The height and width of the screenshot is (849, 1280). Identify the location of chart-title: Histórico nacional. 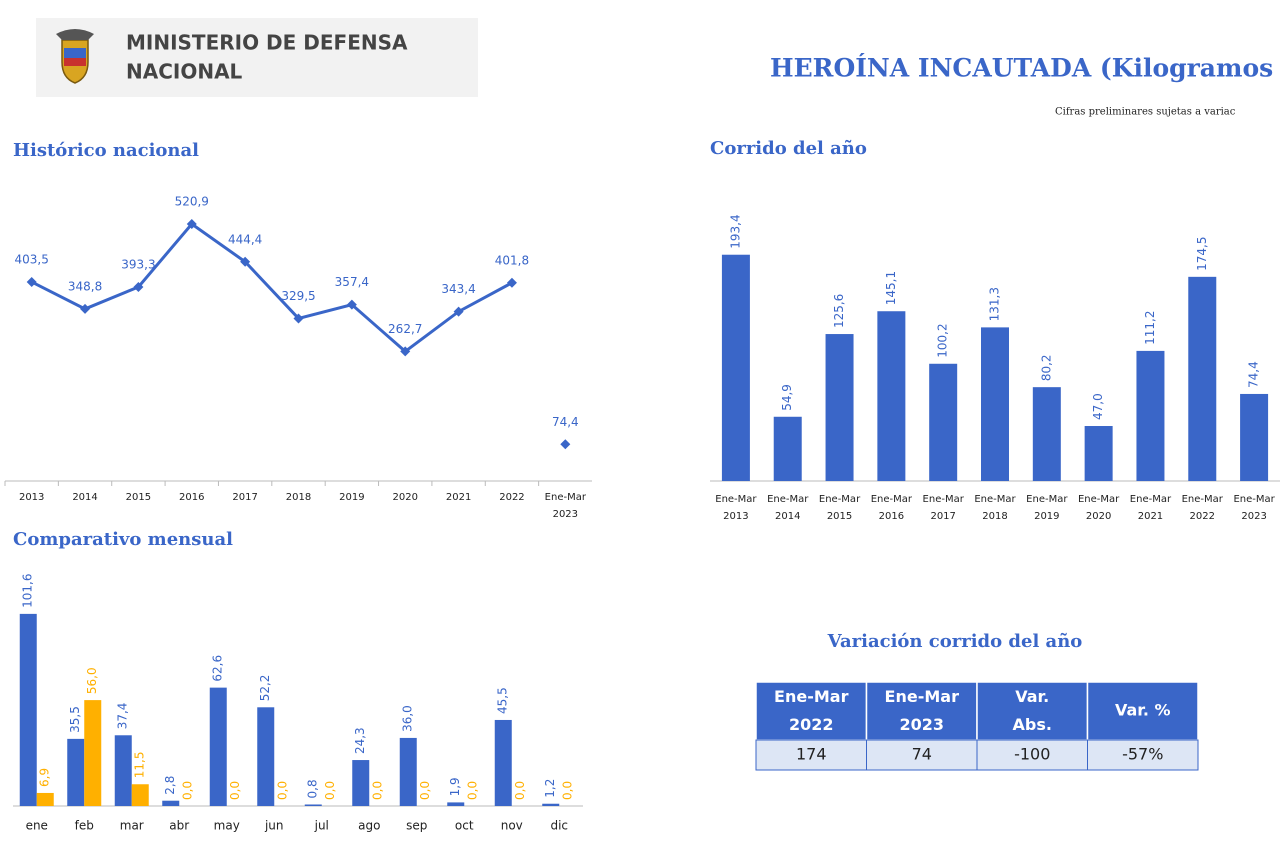
(106, 150).